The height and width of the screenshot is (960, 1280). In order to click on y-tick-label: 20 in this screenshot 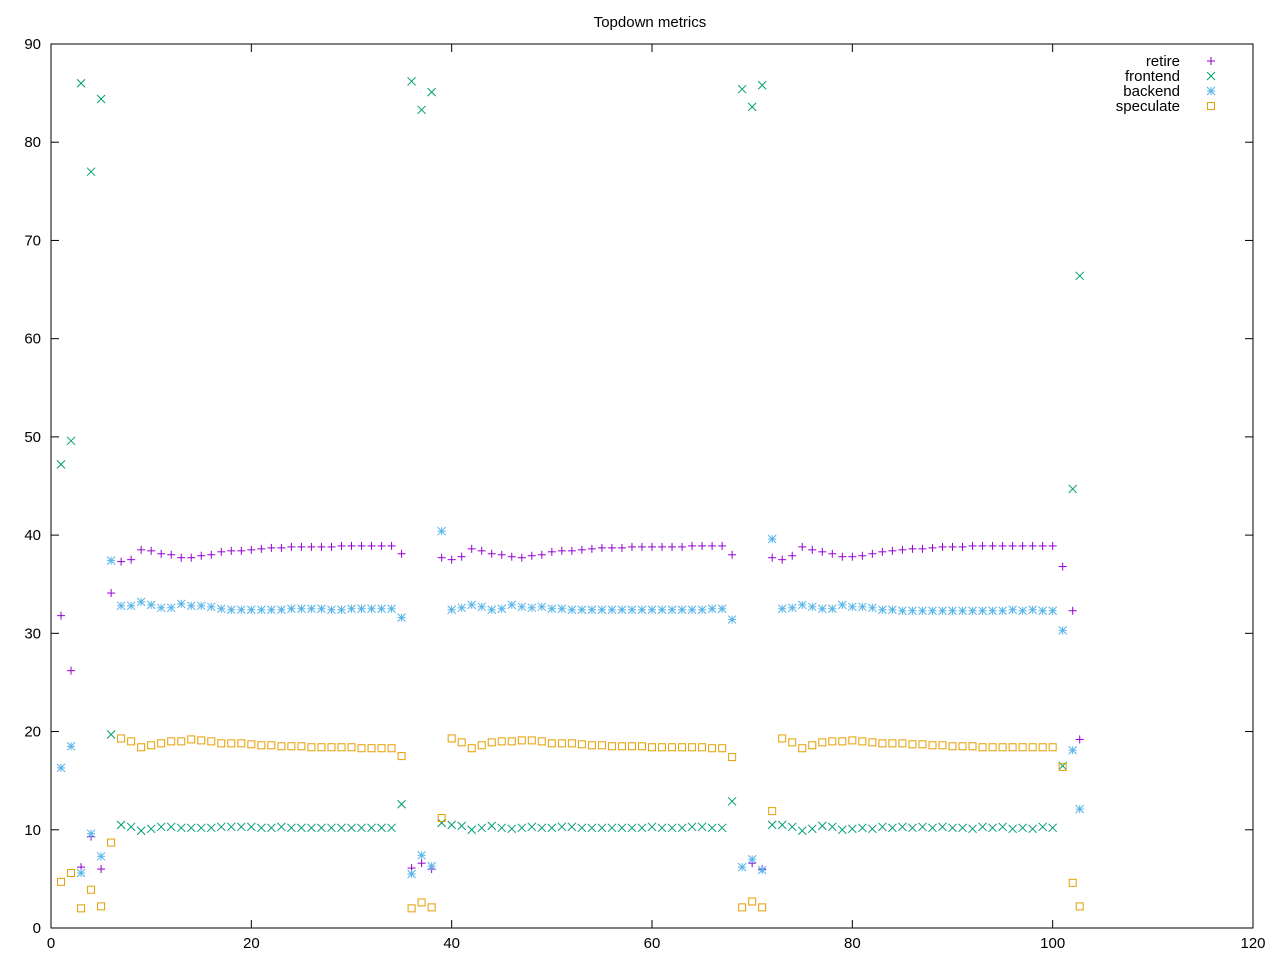, I will do `click(32, 732)`.